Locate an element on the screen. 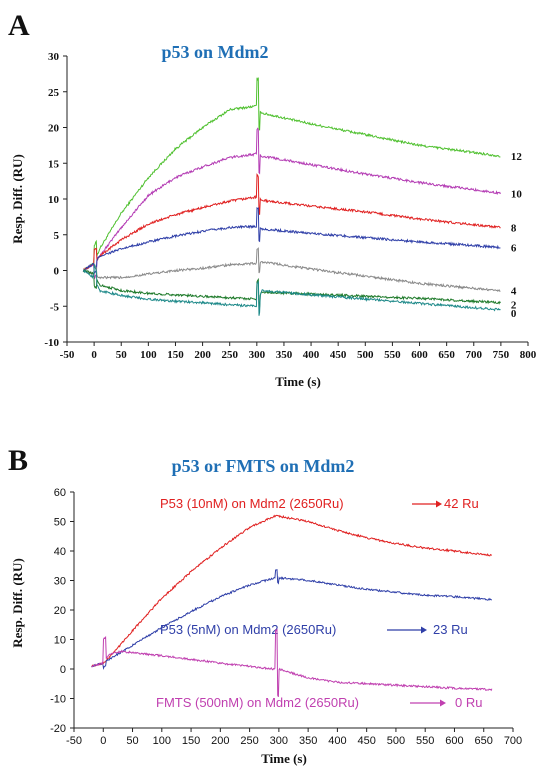  y-tick-label: 40 is located at coordinates (60, 552).